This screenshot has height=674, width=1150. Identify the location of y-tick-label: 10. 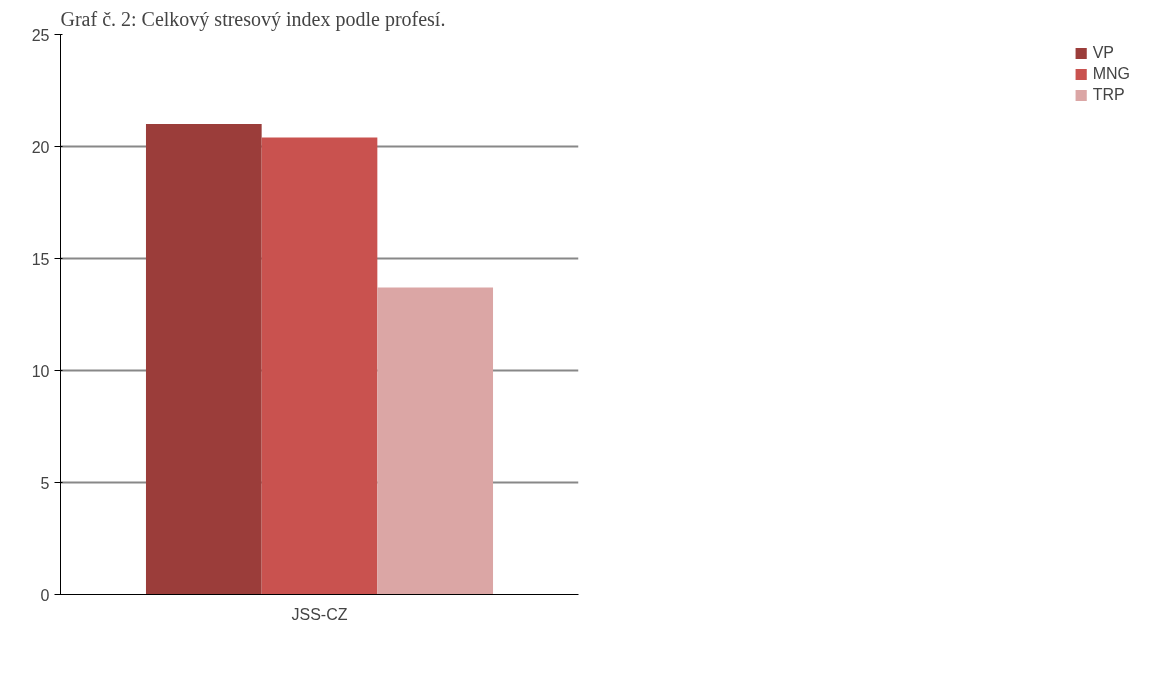
(40, 371).